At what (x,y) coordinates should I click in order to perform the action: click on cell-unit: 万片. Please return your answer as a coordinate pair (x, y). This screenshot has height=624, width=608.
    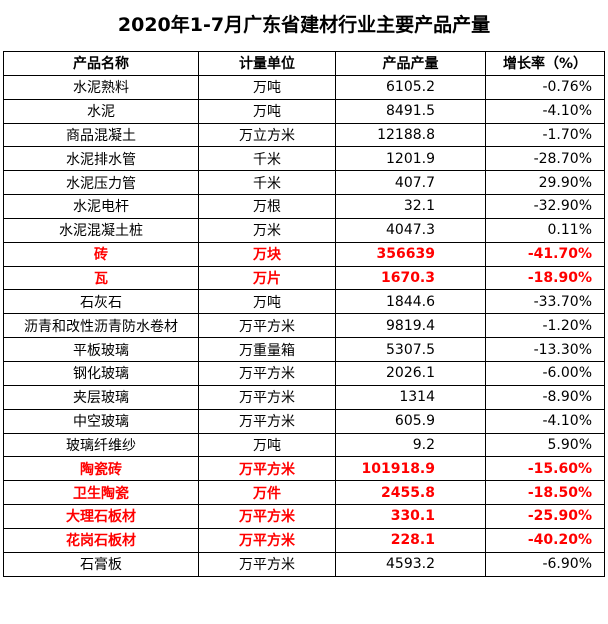
    Looking at the image, I should click on (267, 278).